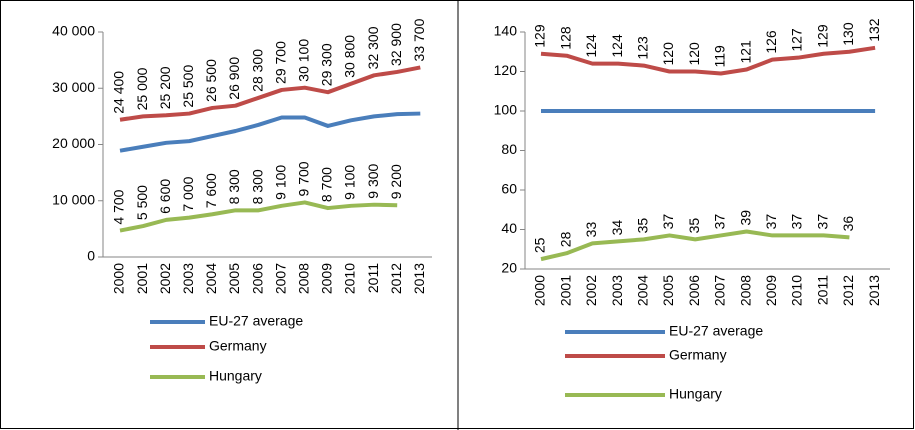 This screenshot has width=915, height=430. Describe the element at coordinates (73, 199) in the screenshot. I see `y-tick-label: 10 000` at that location.